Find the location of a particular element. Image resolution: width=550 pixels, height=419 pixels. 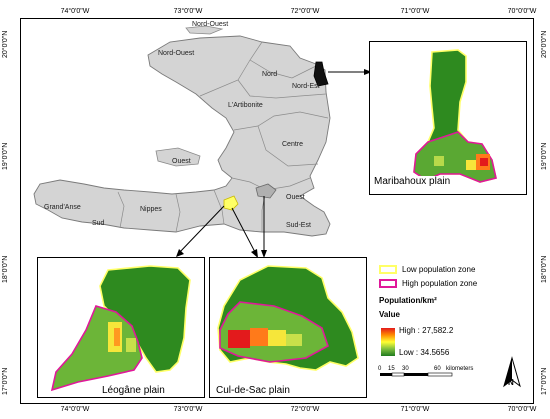

label-ouest: Ouest is located at coordinates (295, 197).